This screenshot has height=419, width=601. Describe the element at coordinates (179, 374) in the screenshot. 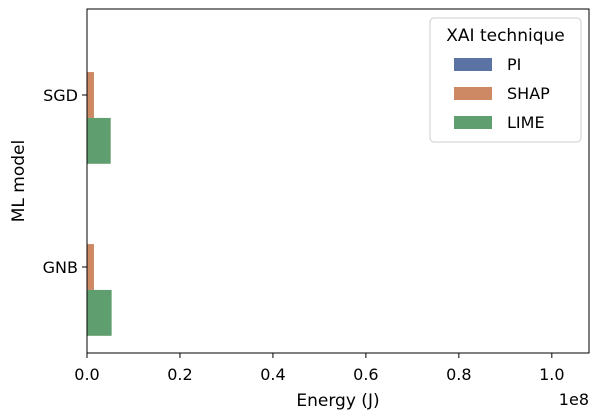

I see `x-tick-label: 0.2` at that location.